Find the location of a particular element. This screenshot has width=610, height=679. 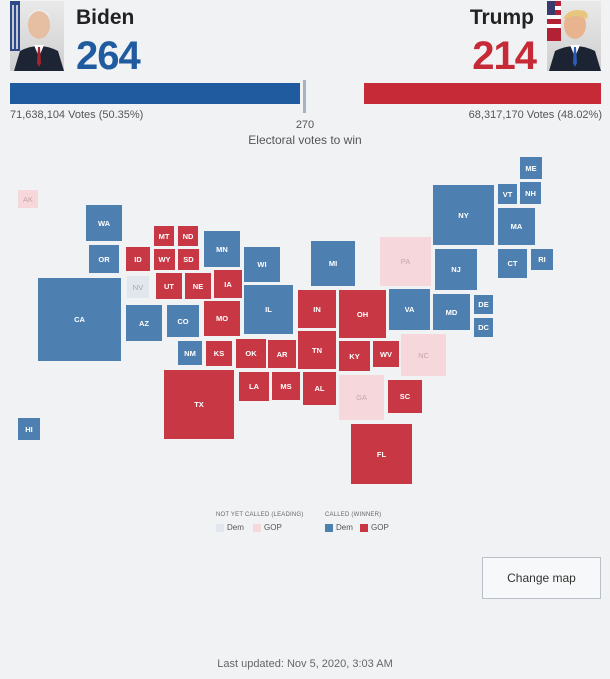

state-nc: NC is located at coordinates (423, 355).